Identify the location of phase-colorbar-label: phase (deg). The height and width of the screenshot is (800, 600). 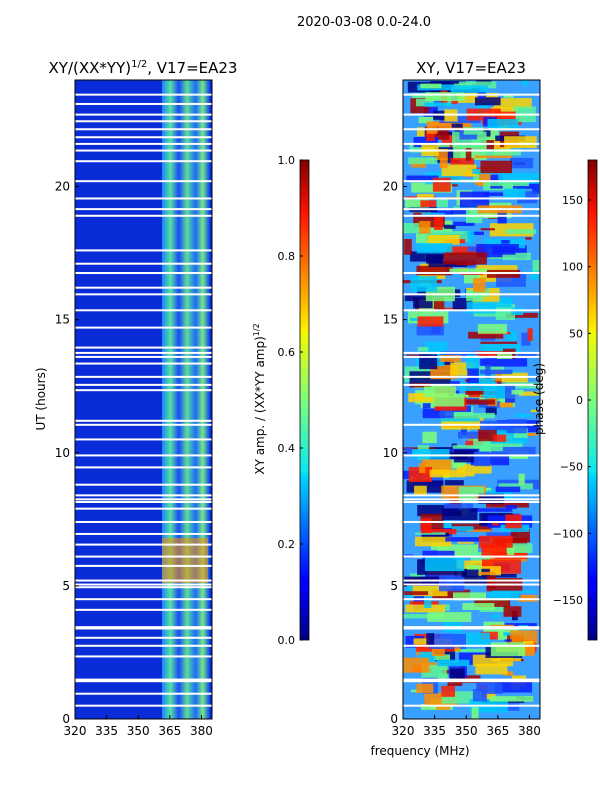
(539, 399).